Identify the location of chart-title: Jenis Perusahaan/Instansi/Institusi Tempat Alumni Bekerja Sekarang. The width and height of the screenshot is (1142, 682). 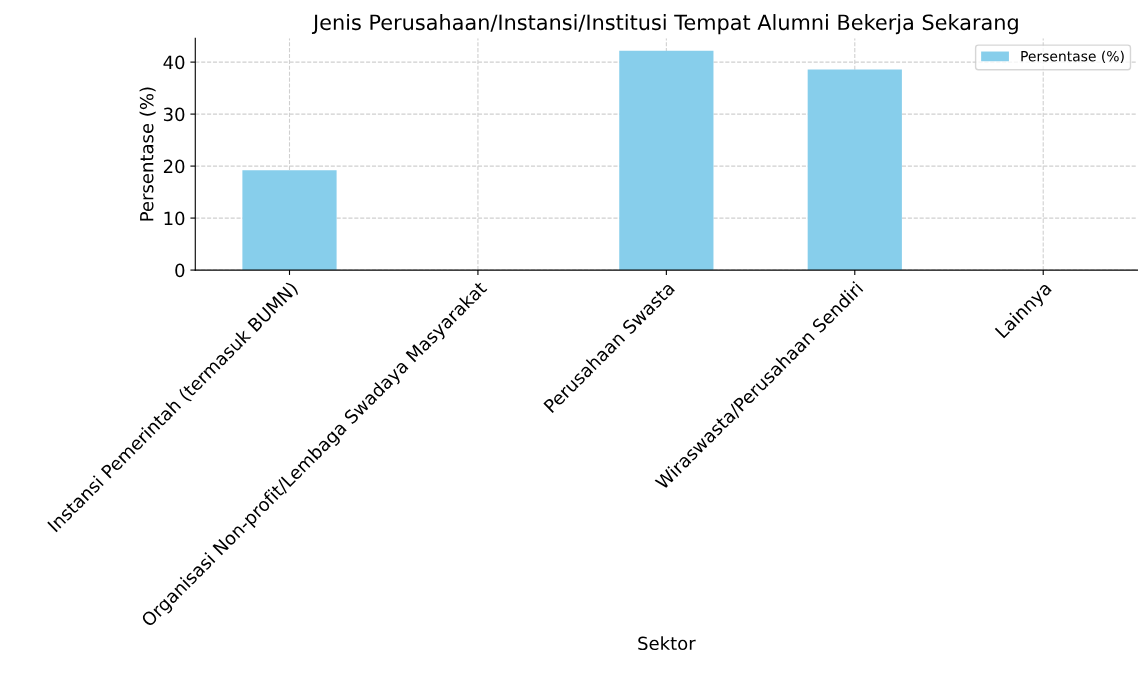
(664, 24).